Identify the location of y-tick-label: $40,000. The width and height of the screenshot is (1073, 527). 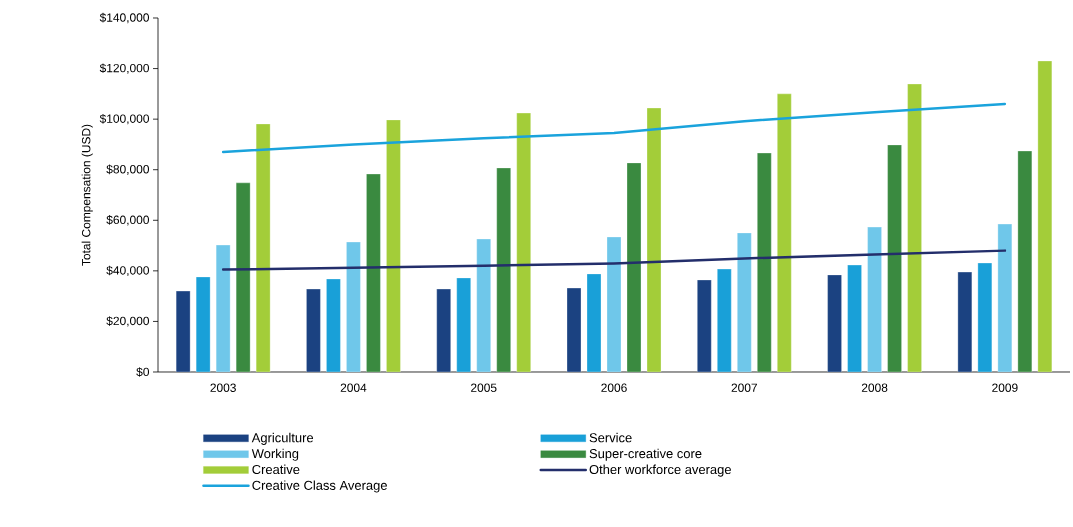
(128, 271).